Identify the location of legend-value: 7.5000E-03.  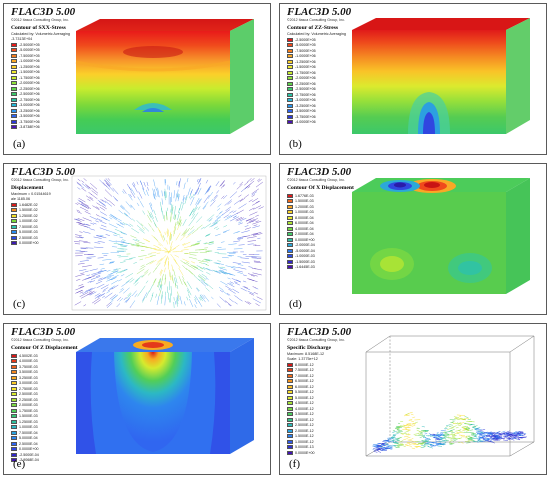
(28, 226).